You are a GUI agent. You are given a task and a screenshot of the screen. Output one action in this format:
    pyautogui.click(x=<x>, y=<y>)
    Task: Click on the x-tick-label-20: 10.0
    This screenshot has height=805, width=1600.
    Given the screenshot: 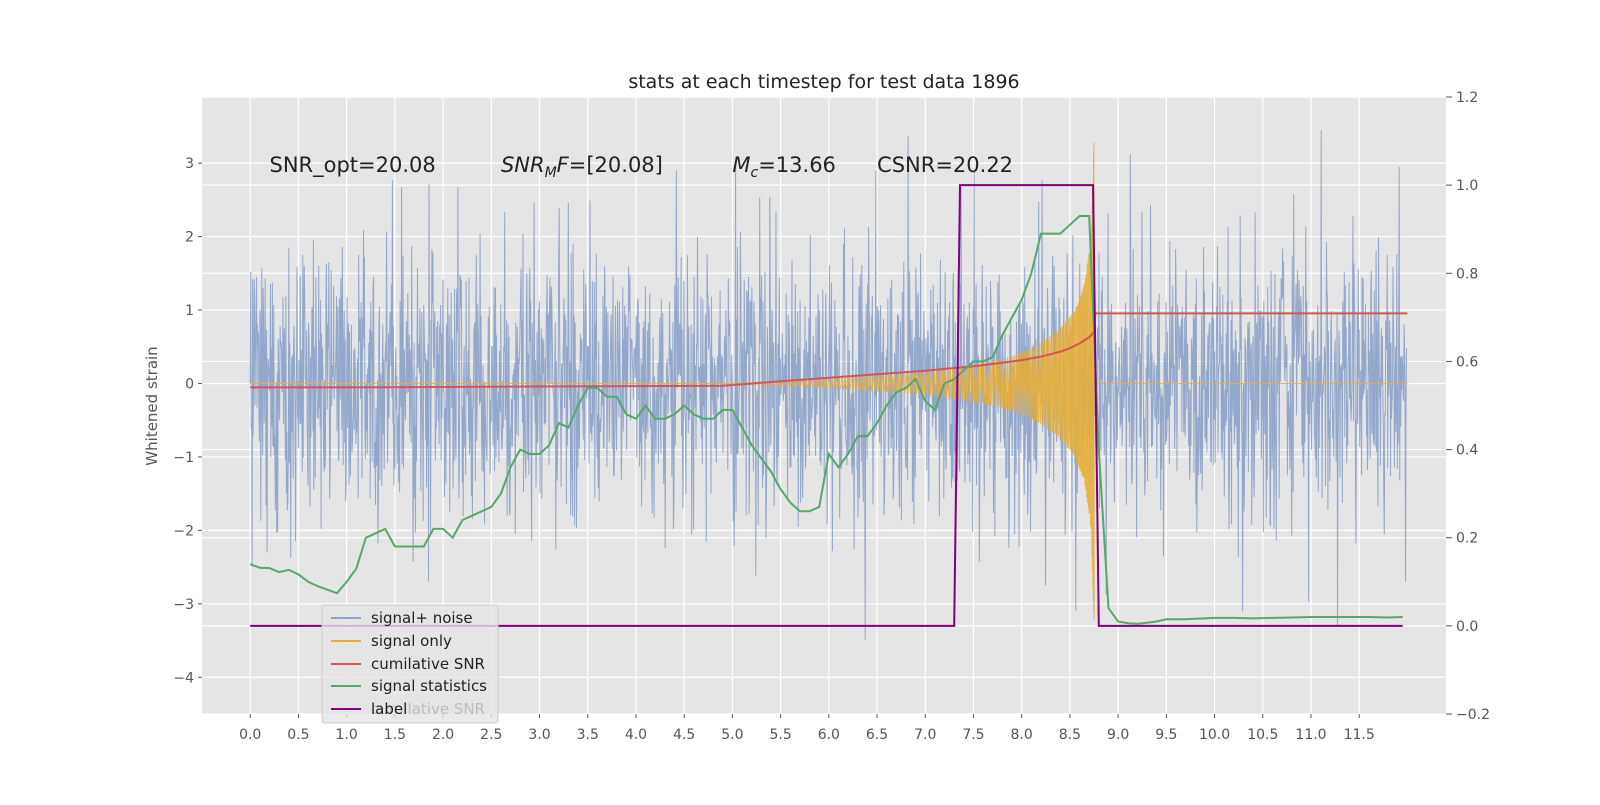 What is the action you would take?
    pyautogui.click(x=1214, y=735)
    